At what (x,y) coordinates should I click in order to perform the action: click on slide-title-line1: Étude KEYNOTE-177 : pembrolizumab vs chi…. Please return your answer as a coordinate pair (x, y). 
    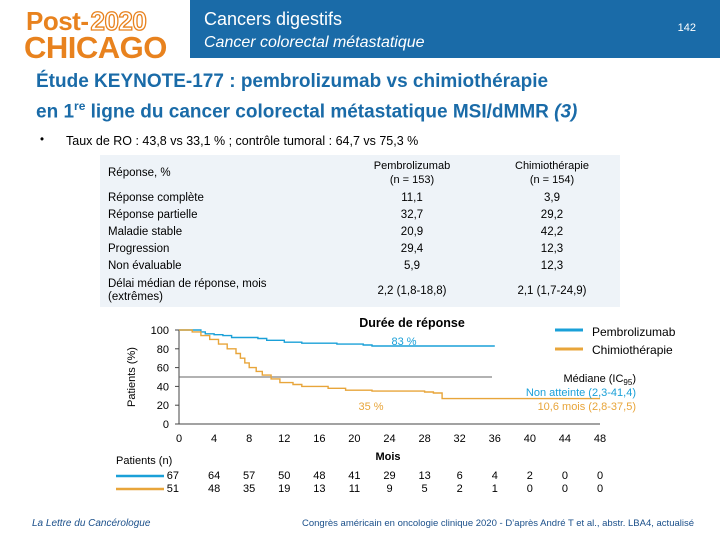
    Looking at the image, I should click on (292, 81).